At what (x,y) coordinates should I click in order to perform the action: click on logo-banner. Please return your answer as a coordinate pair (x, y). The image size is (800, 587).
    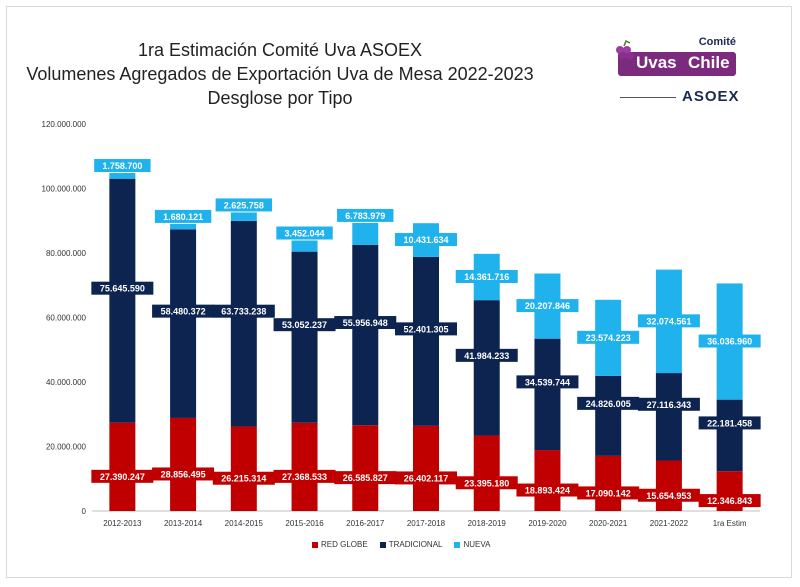
    Looking at the image, I should click on (677, 64).